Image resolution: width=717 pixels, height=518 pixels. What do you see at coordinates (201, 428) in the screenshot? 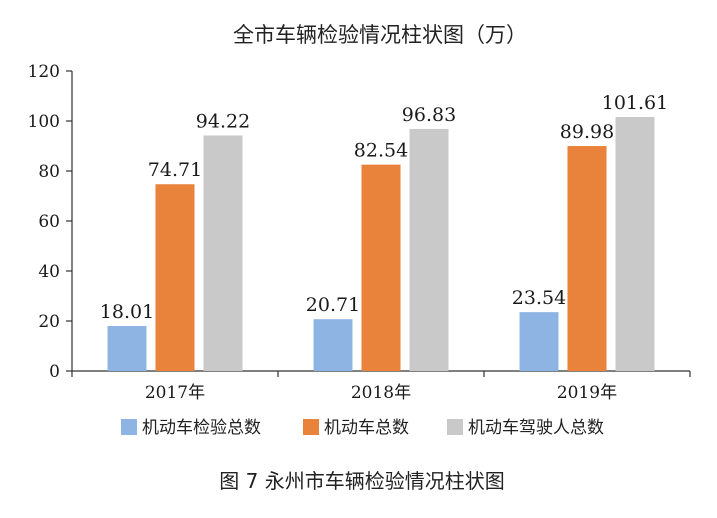
I see `legend-label: 机动车检验总数` at bounding box center [201, 428].